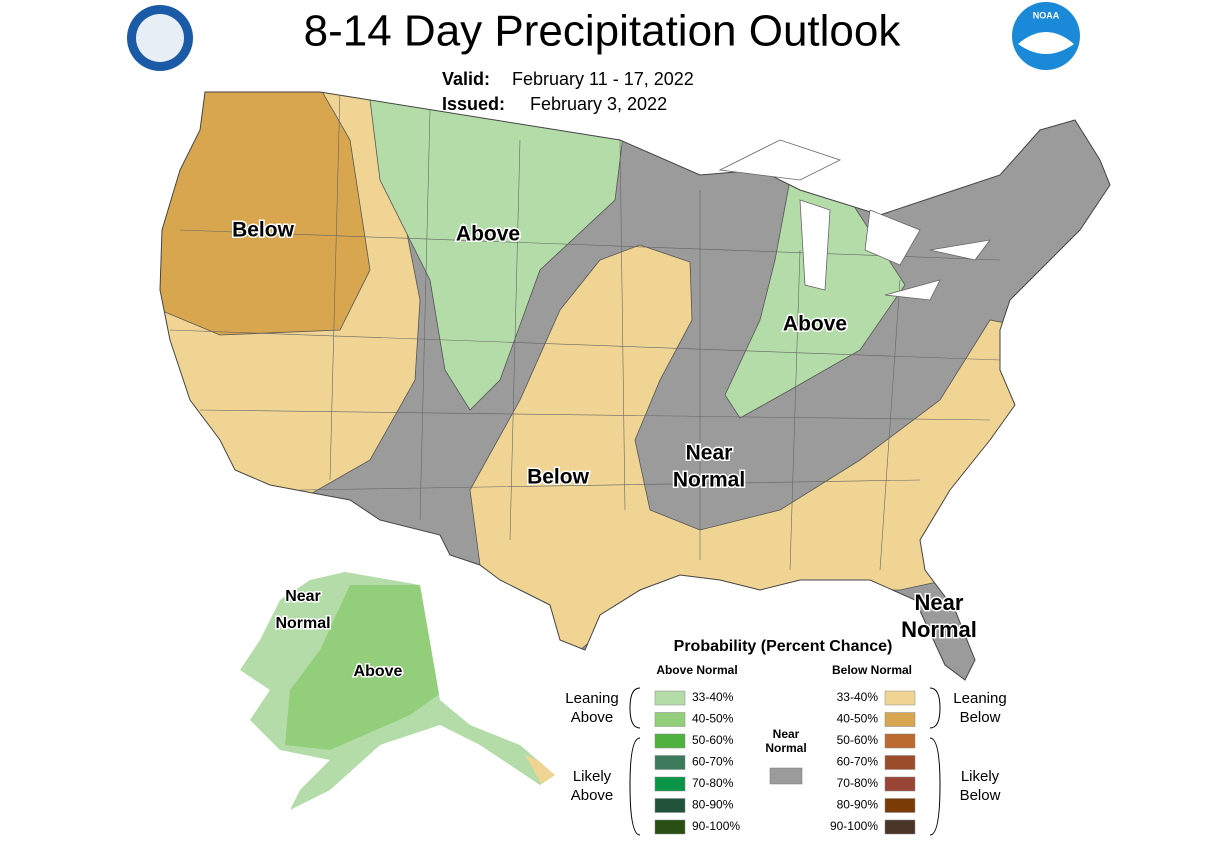 The height and width of the screenshot is (852, 1231). I want to click on below-northwest, so click(265, 214).